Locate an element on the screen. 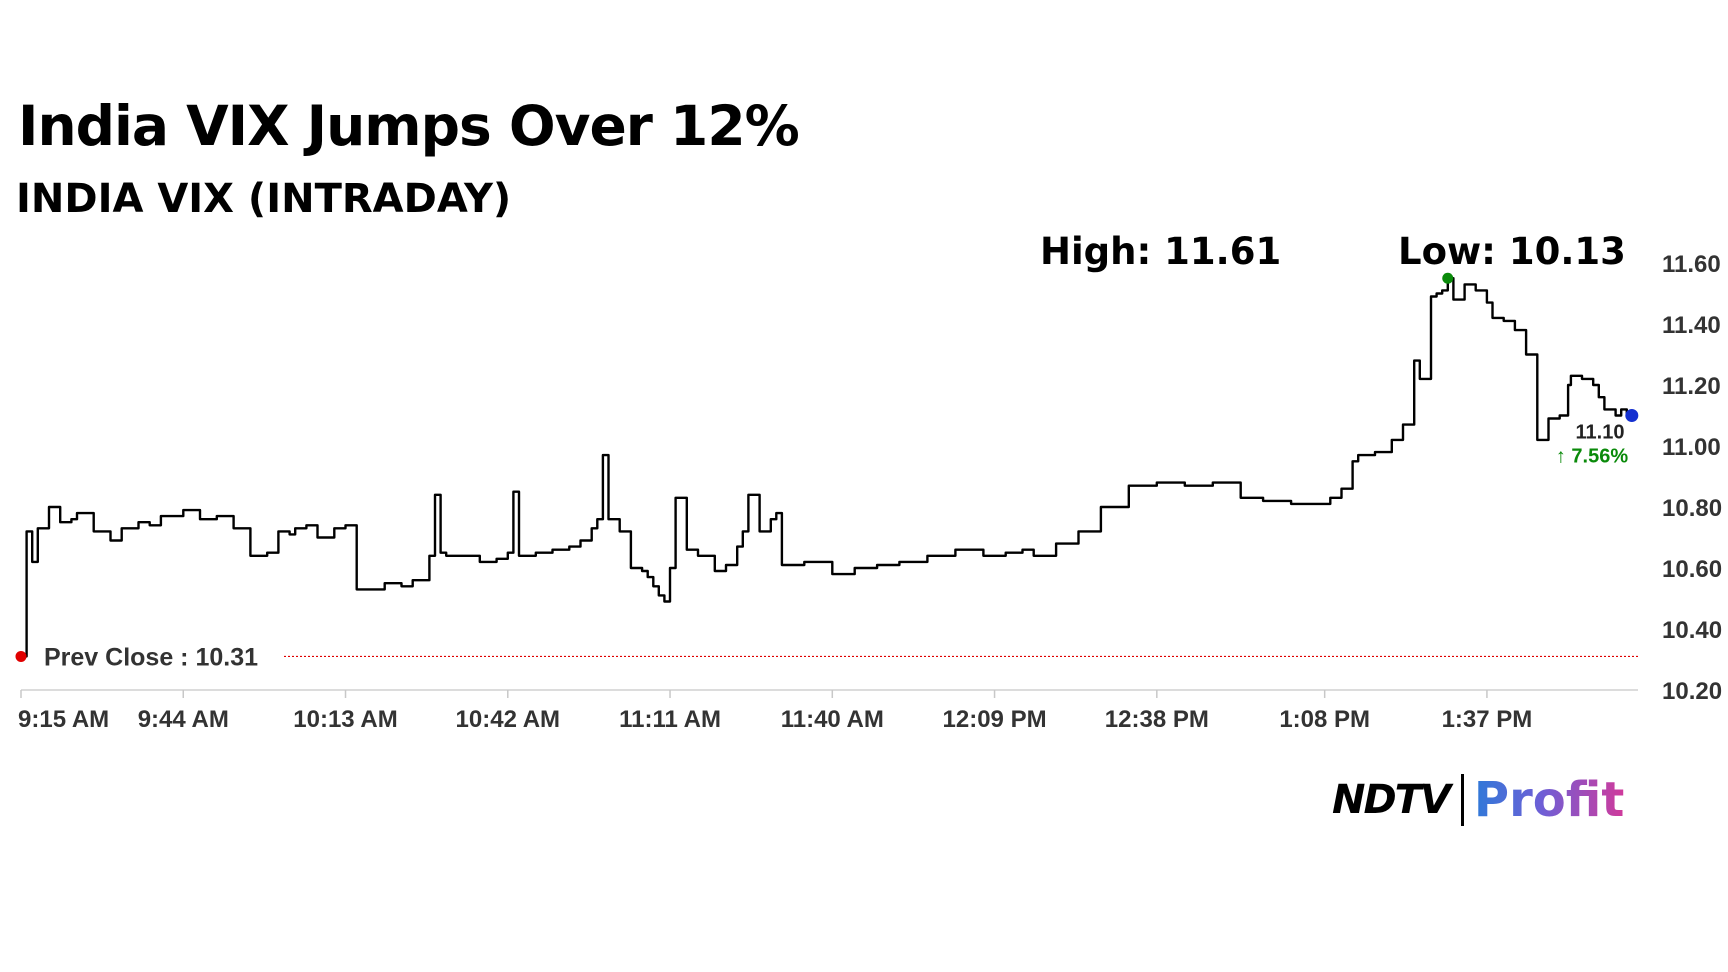  last-value-label: 11.10 is located at coordinates (1600, 433).